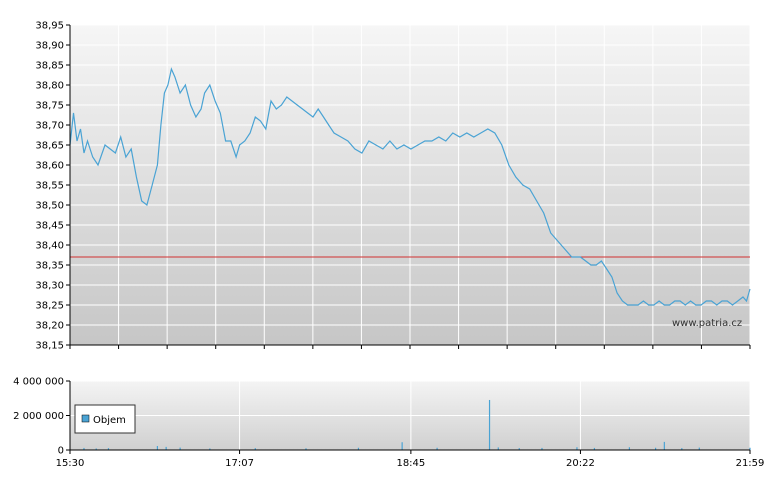 This screenshot has width=780, height=490. Describe the element at coordinates (49, 86) in the screenshot. I see `price-y-tick-label: 38,80` at that location.